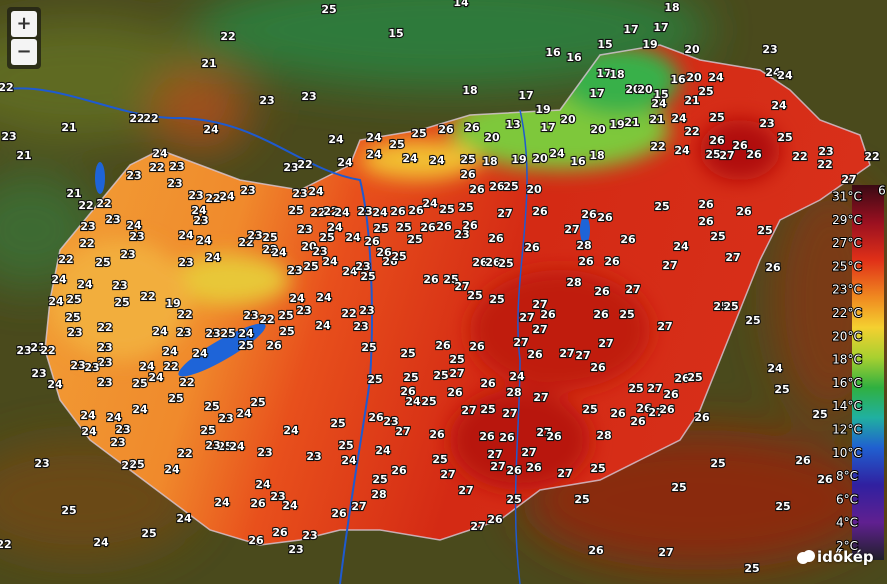 The width and height of the screenshot is (887, 584). Describe the element at coordinates (806, 557) in the screenshot. I see `logo-icon` at that location.